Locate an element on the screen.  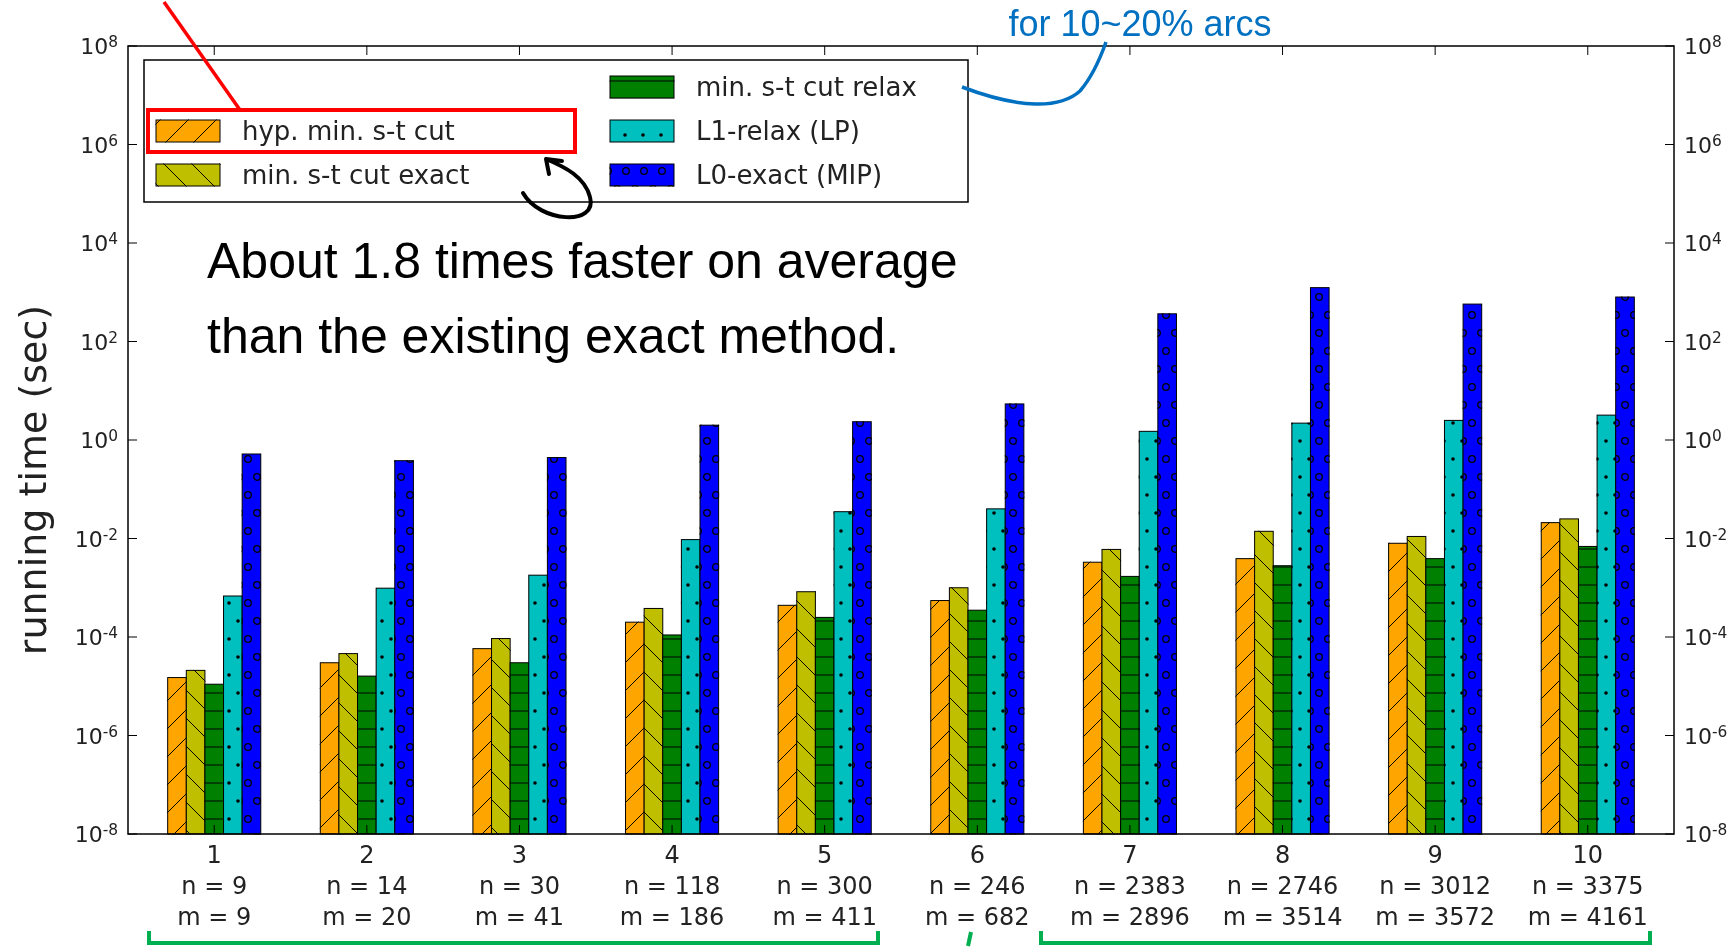
x-tick-label: 3 n = 30 m = 41 is located at coordinates (519, 886).